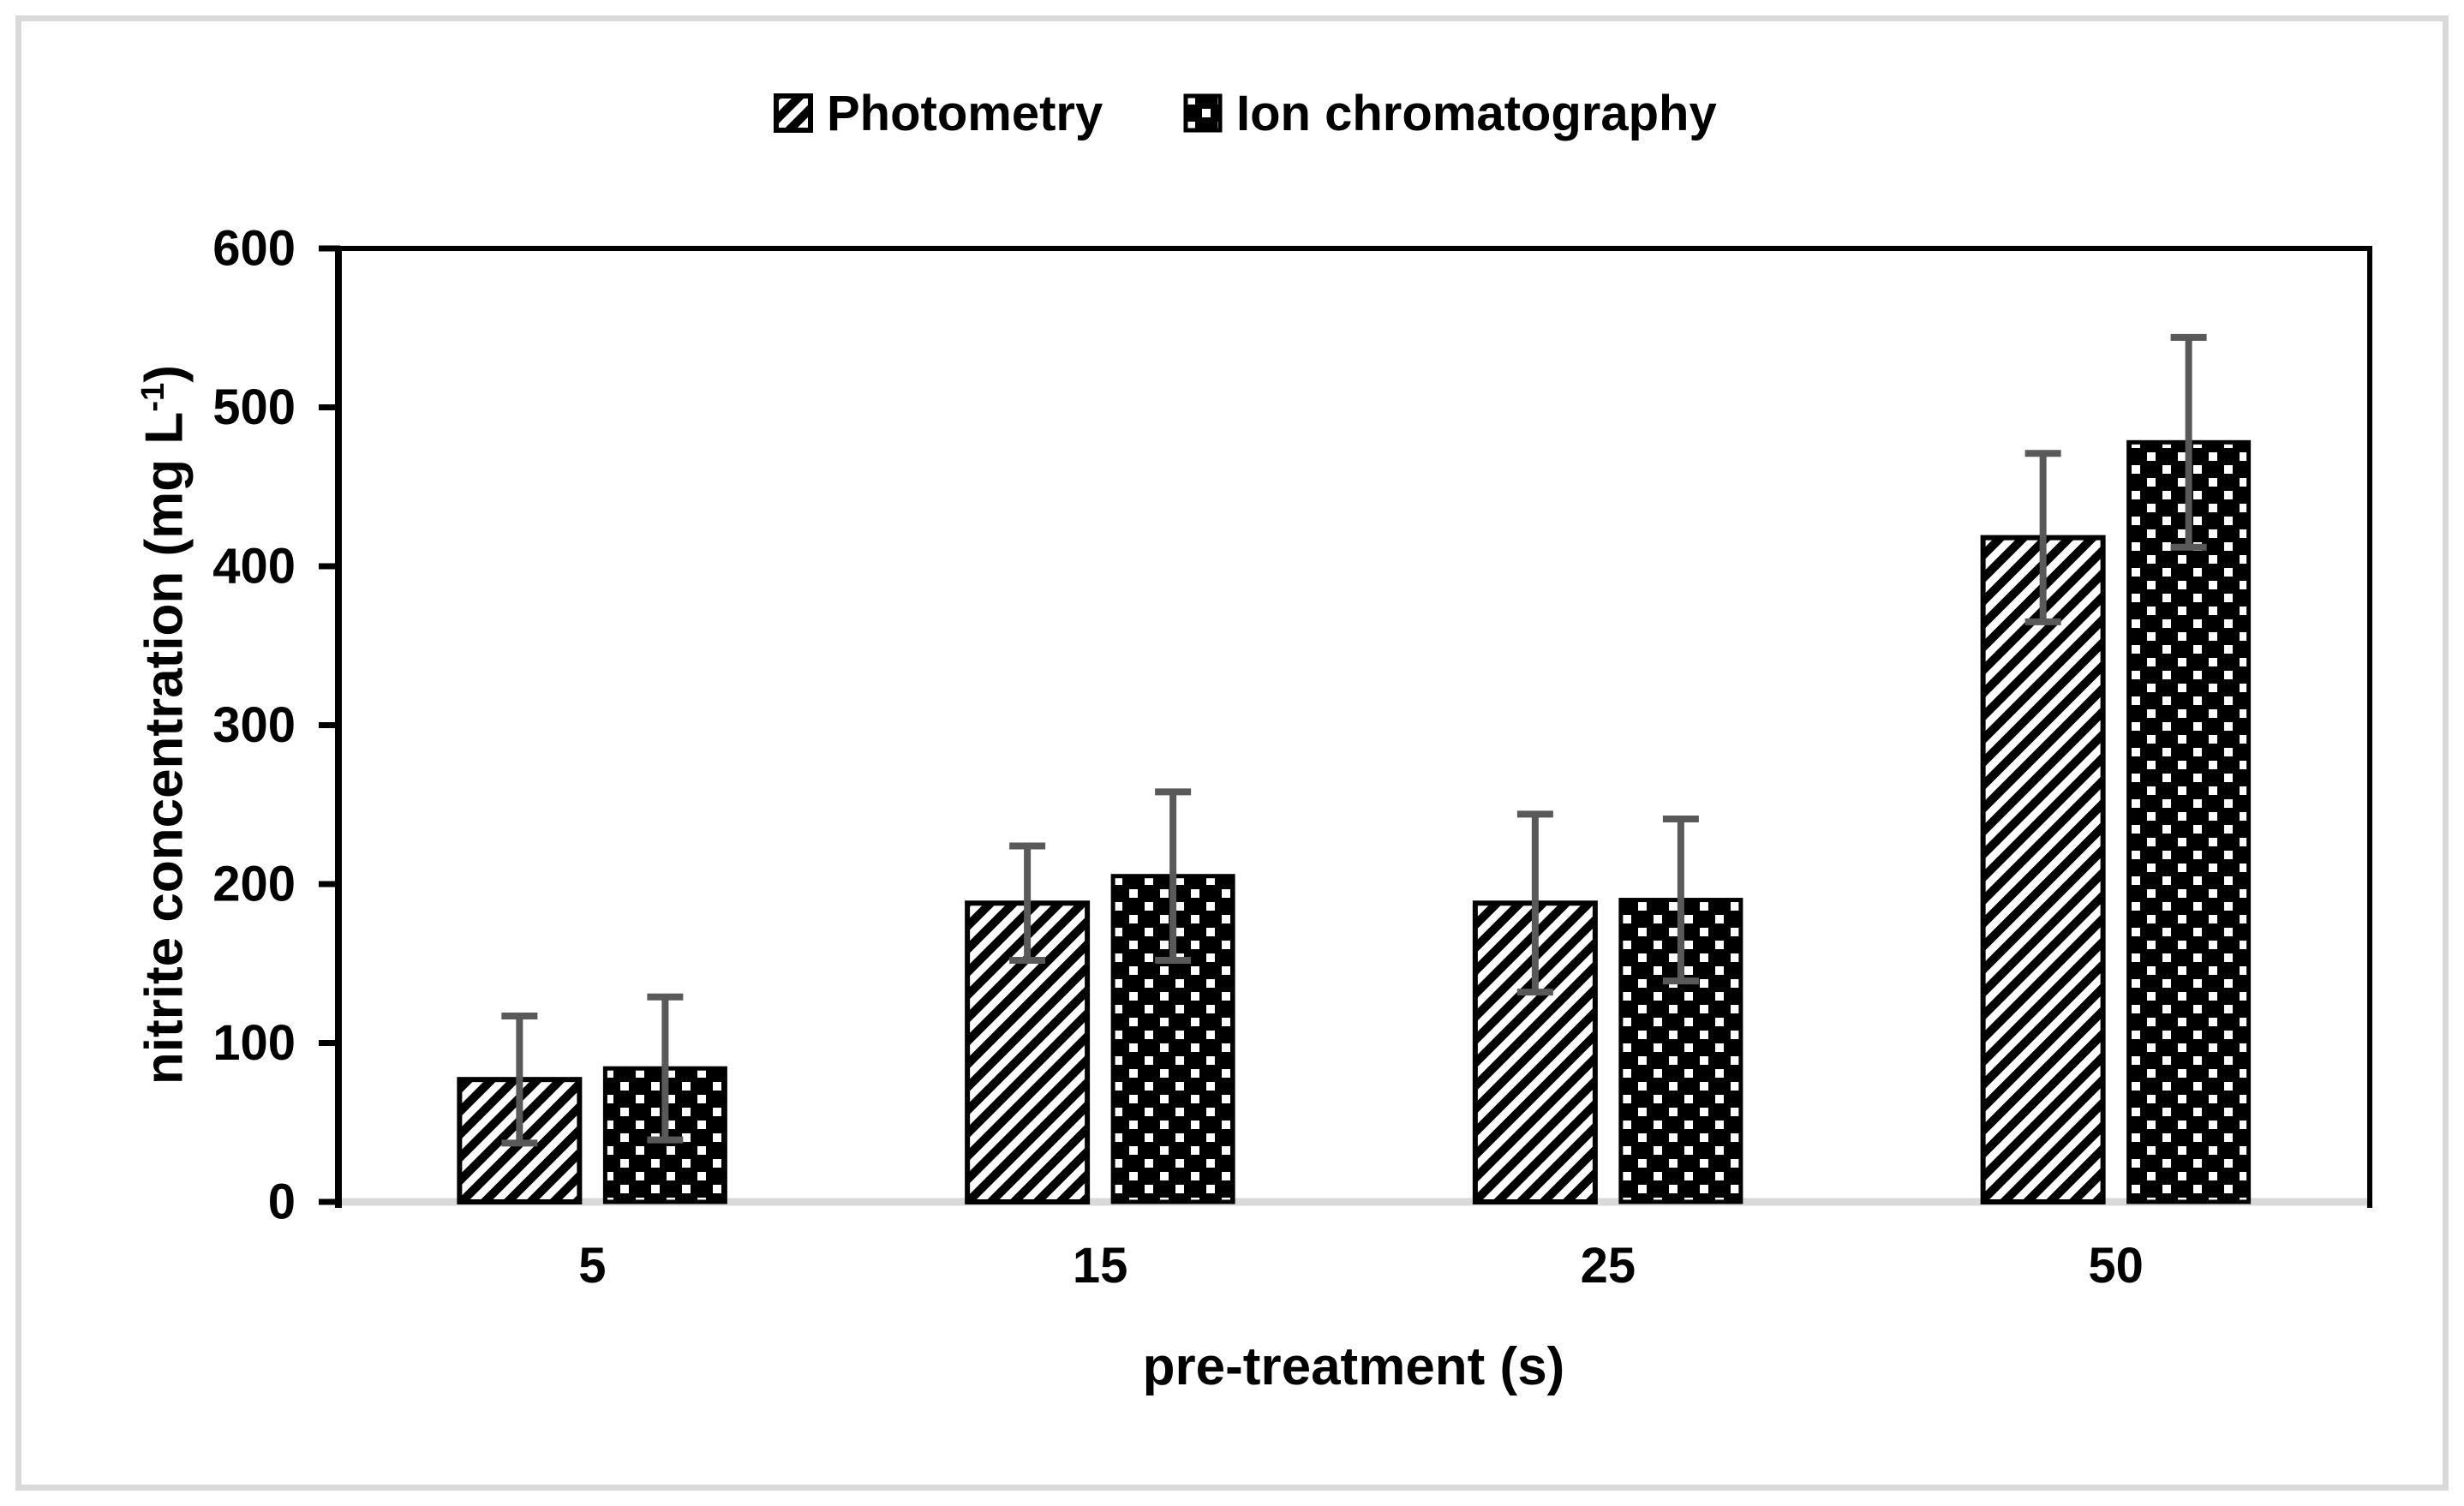  I want to click on x-axis-title: pre-treatment (s), so click(1353, 1367).